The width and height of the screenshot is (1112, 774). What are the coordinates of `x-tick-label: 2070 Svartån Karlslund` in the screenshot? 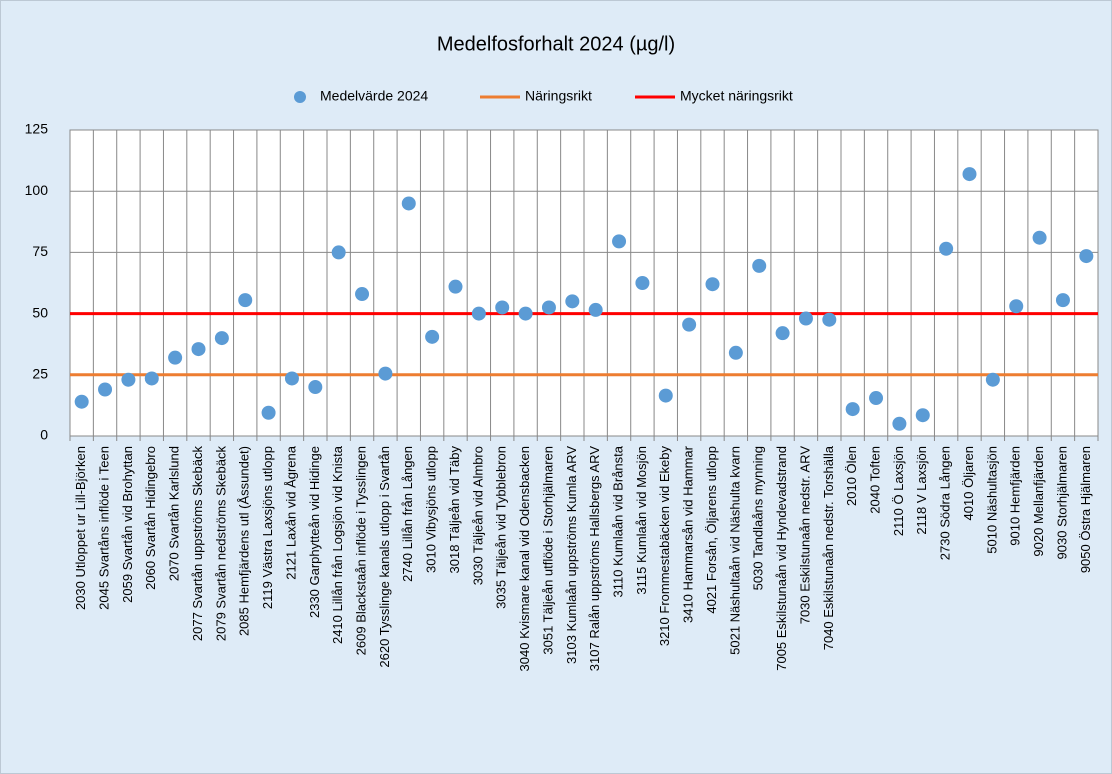 It's located at (174, 513).